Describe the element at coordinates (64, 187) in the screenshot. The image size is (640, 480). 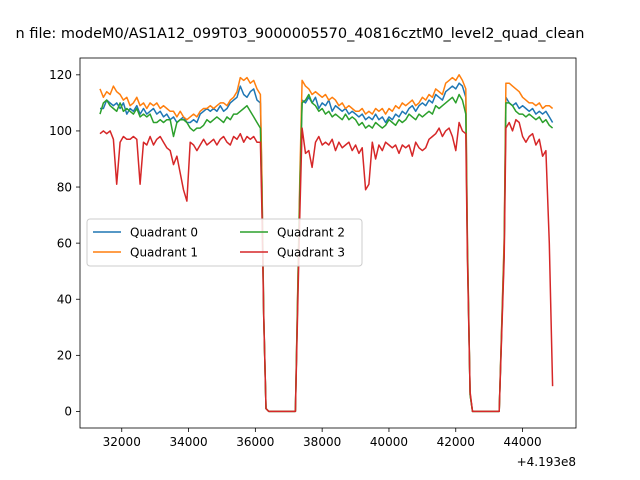
I see `y-tick-label: 80` at that location.